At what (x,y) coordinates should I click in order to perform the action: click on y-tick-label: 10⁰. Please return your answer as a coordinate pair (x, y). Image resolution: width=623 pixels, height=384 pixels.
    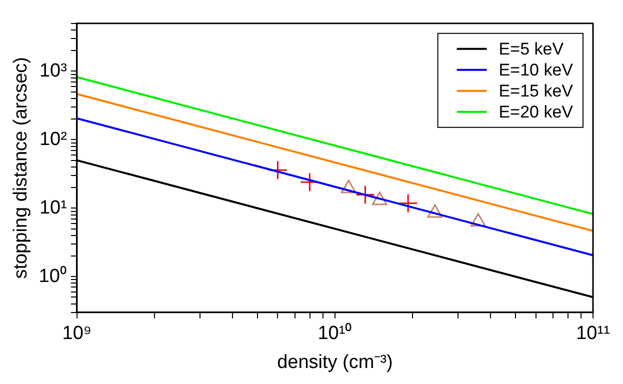
    Looking at the image, I should click on (52, 275).